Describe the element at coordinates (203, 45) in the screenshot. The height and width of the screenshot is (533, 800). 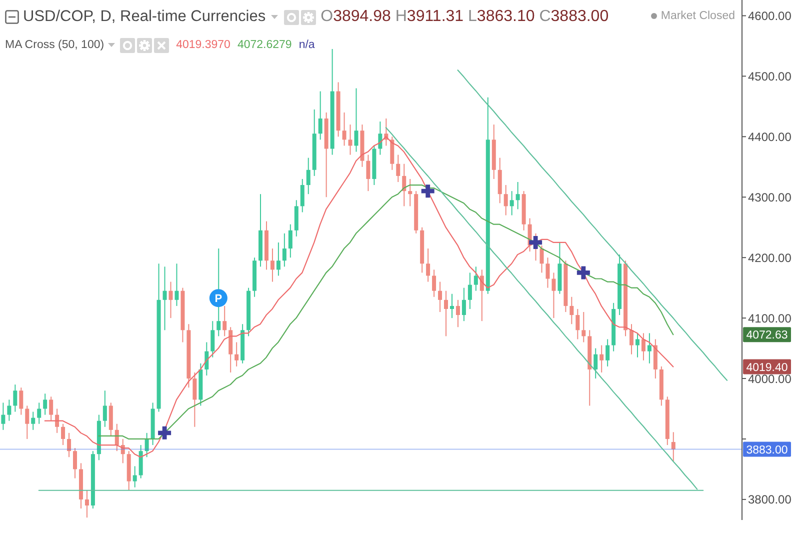
I see `annotation: 4019.3970` at that location.